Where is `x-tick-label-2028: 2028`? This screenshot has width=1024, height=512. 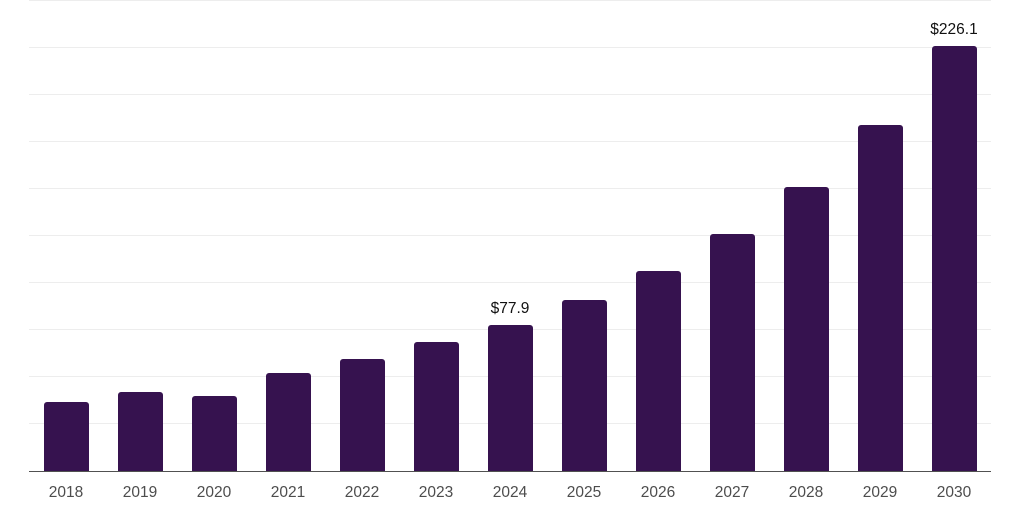 x-tick-label-2028: 2028 is located at coordinates (806, 492).